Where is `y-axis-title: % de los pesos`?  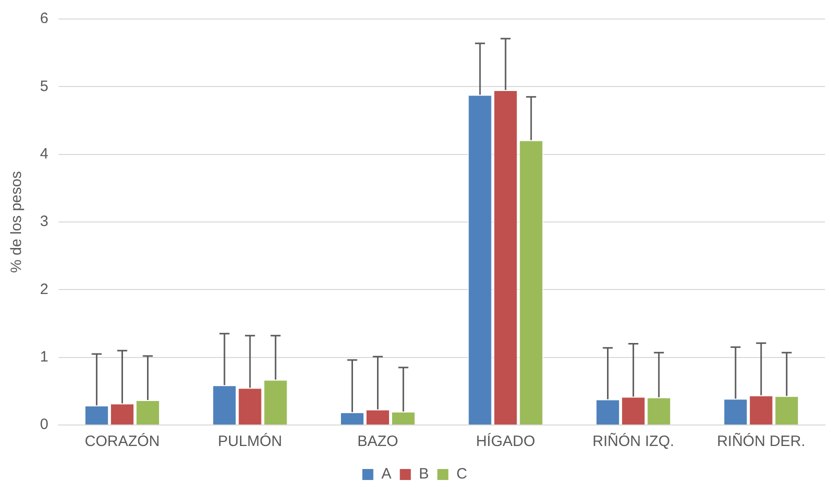 y-axis-title: % de los pesos is located at coordinates (17, 222).